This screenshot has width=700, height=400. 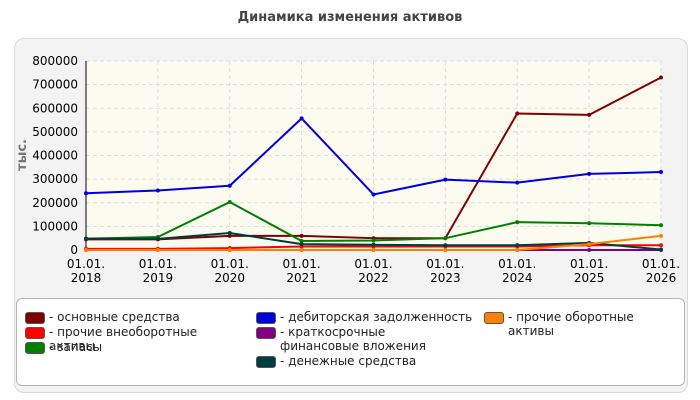 What do you see at coordinates (302, 271) in the screenshot?
I see `x-tick-label: 01.01. 2021` at bounding box center [302, 271].